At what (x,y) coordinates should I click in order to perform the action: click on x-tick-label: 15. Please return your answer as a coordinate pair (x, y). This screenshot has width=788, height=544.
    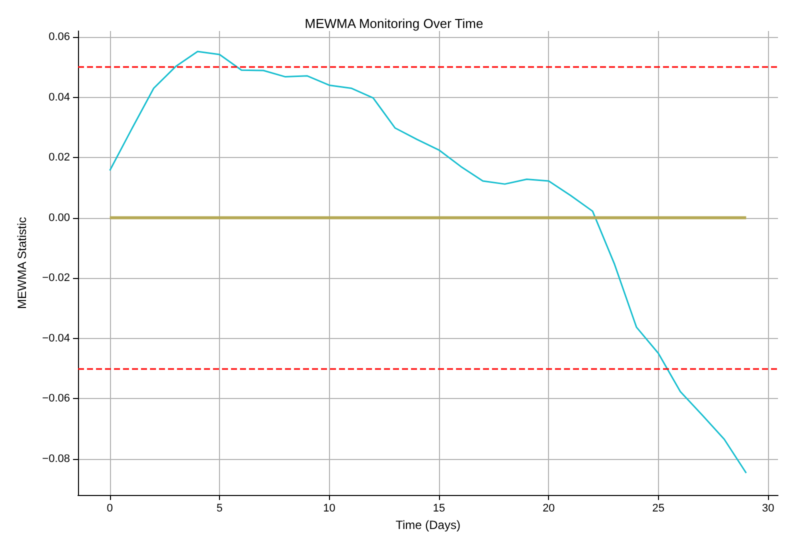
    Looking at the image, I should click on (439, 508).